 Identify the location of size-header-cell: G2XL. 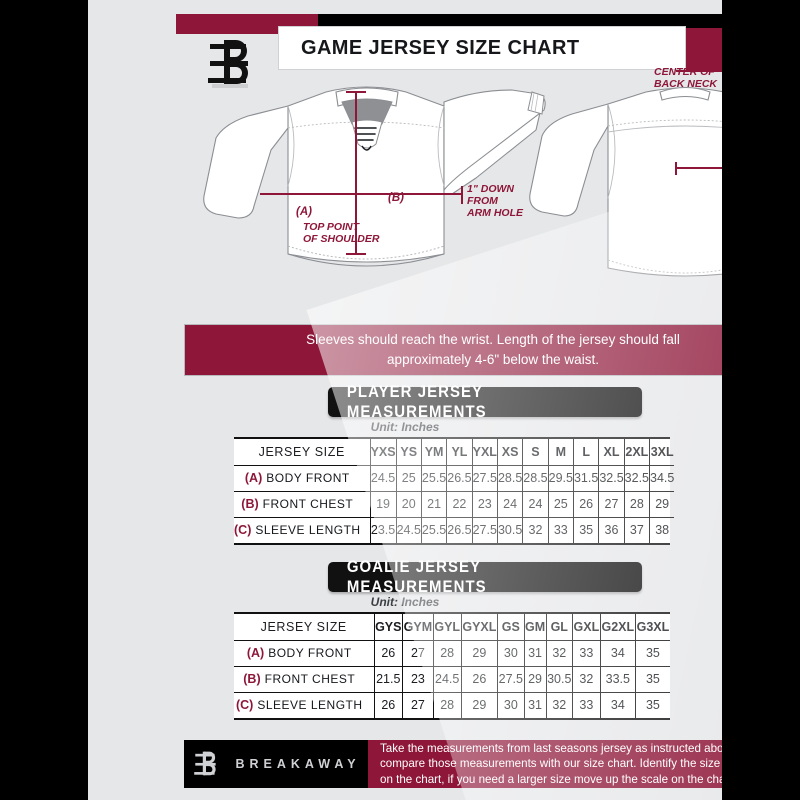
(618, 627).